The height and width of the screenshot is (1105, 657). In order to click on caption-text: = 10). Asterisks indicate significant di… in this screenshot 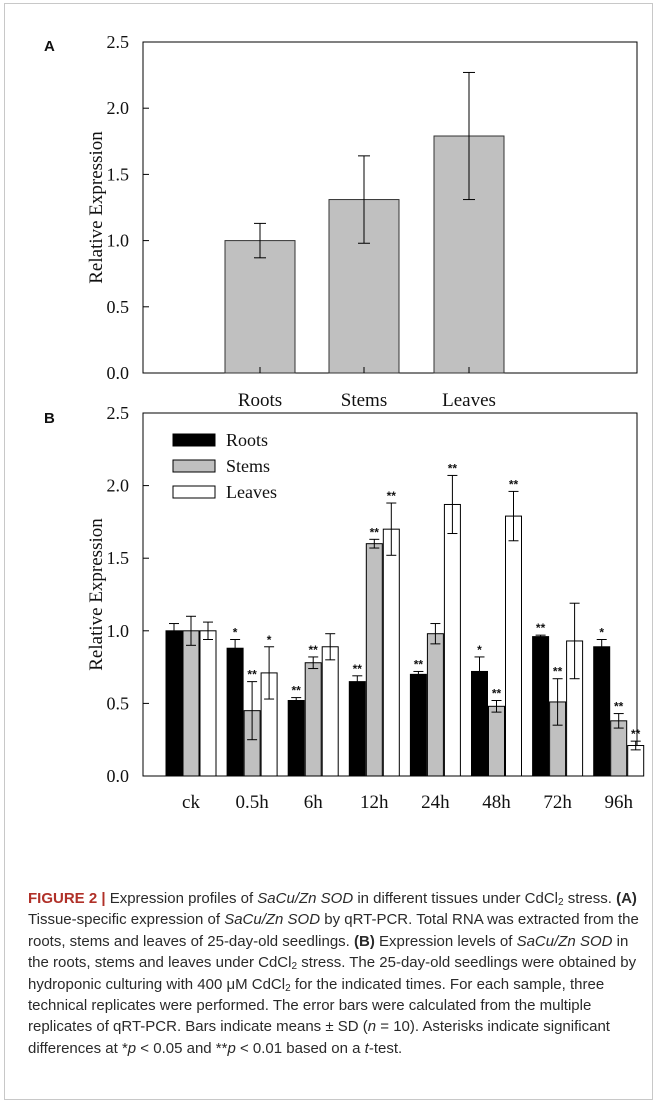, I will do `click(319, 1037)`.